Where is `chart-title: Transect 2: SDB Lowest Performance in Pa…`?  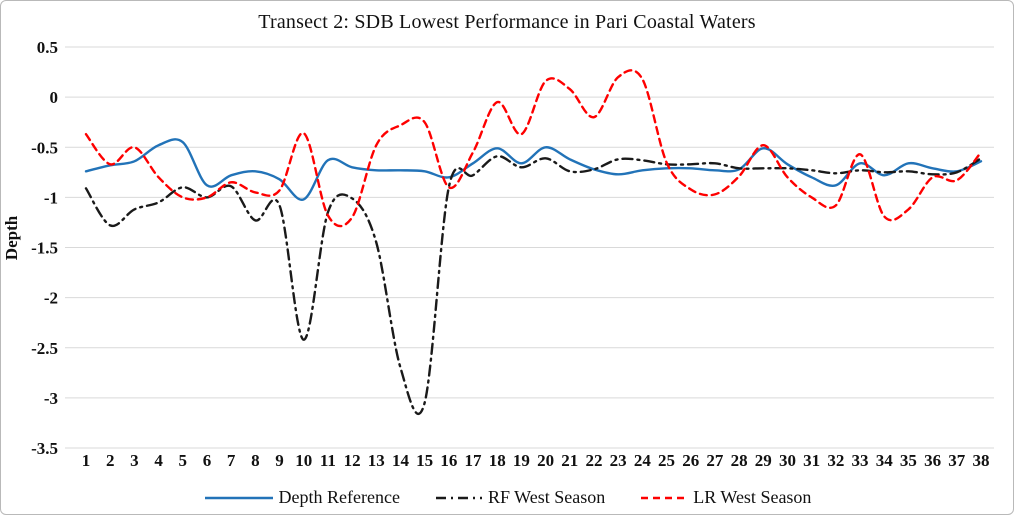 chart-title: Transect 2: SDB Lowest Performance in Pa… is located at coordinates (507, 22).